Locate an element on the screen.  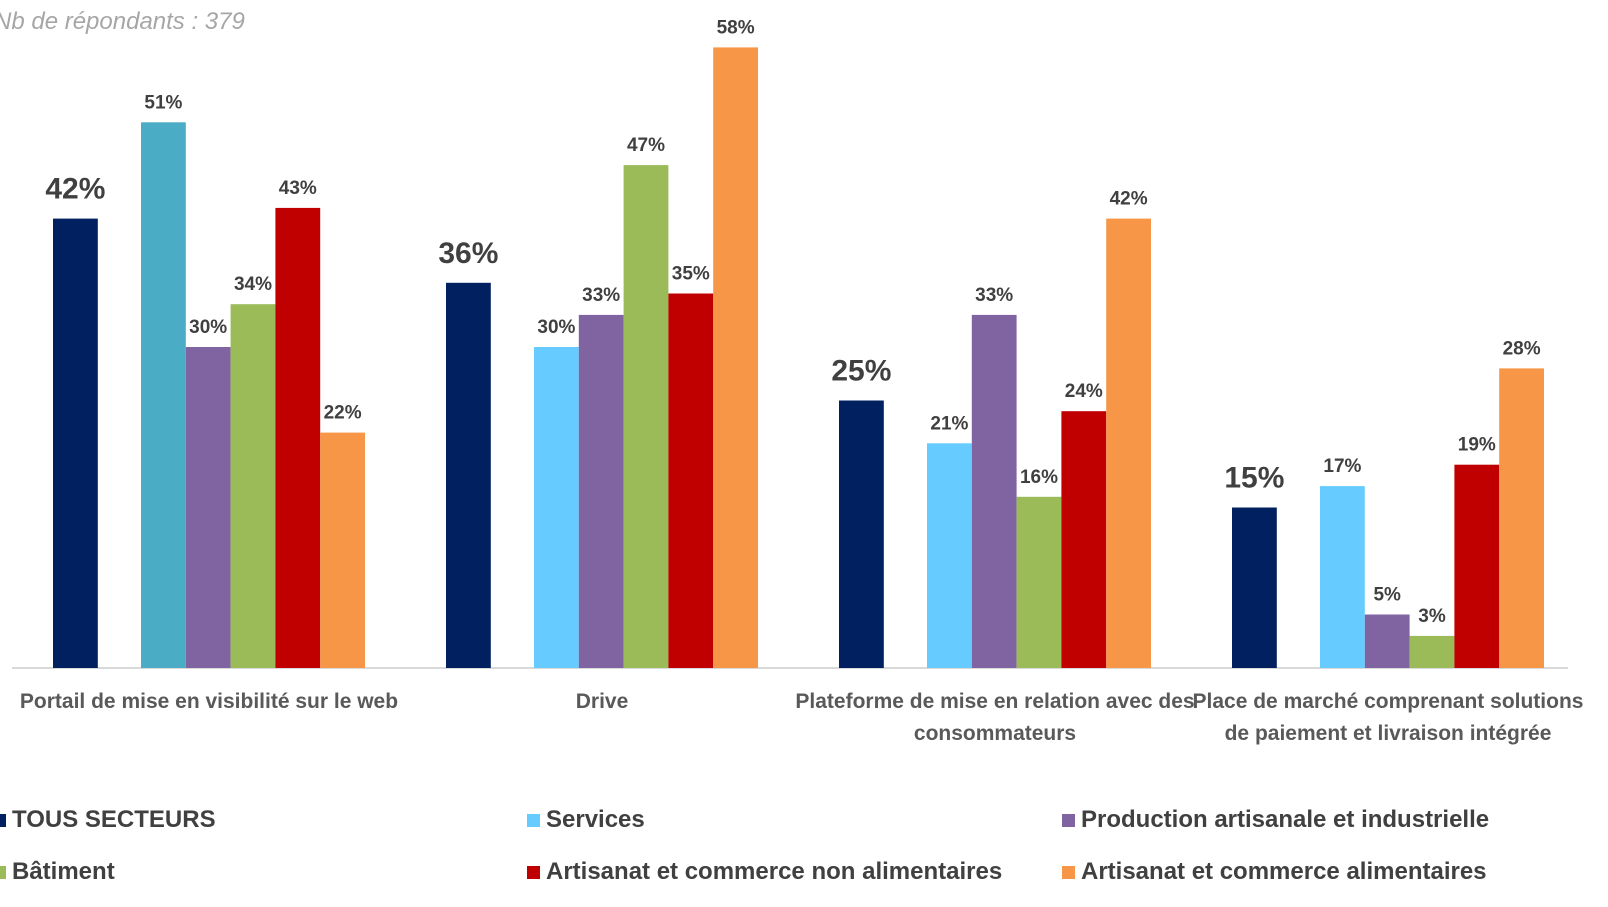
data-label: 17% is located at coordinates (1342, 466).